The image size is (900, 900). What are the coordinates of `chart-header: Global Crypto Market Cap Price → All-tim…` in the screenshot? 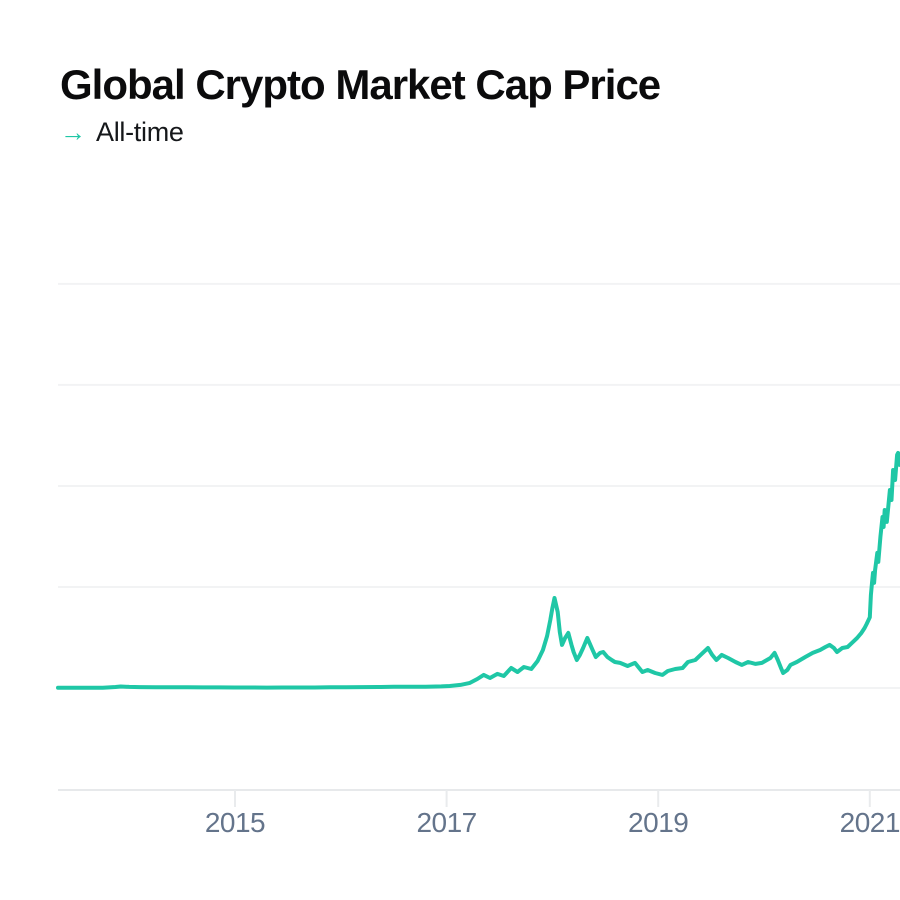 It's located at (360, 104).